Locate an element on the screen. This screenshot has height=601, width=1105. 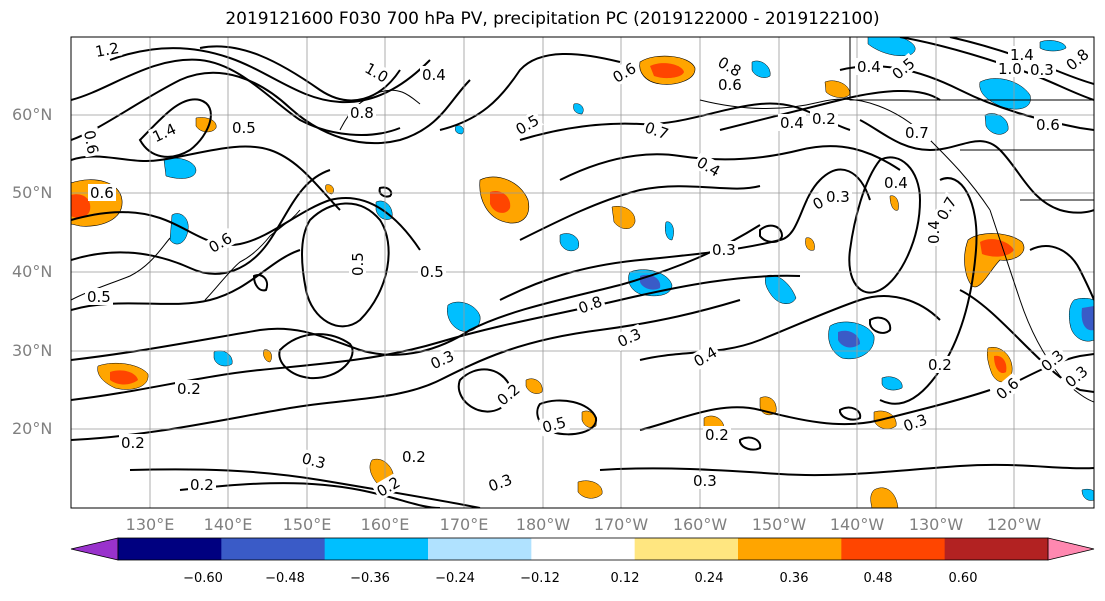
contour-label: 0.7 is located at coordinates (917, 133).